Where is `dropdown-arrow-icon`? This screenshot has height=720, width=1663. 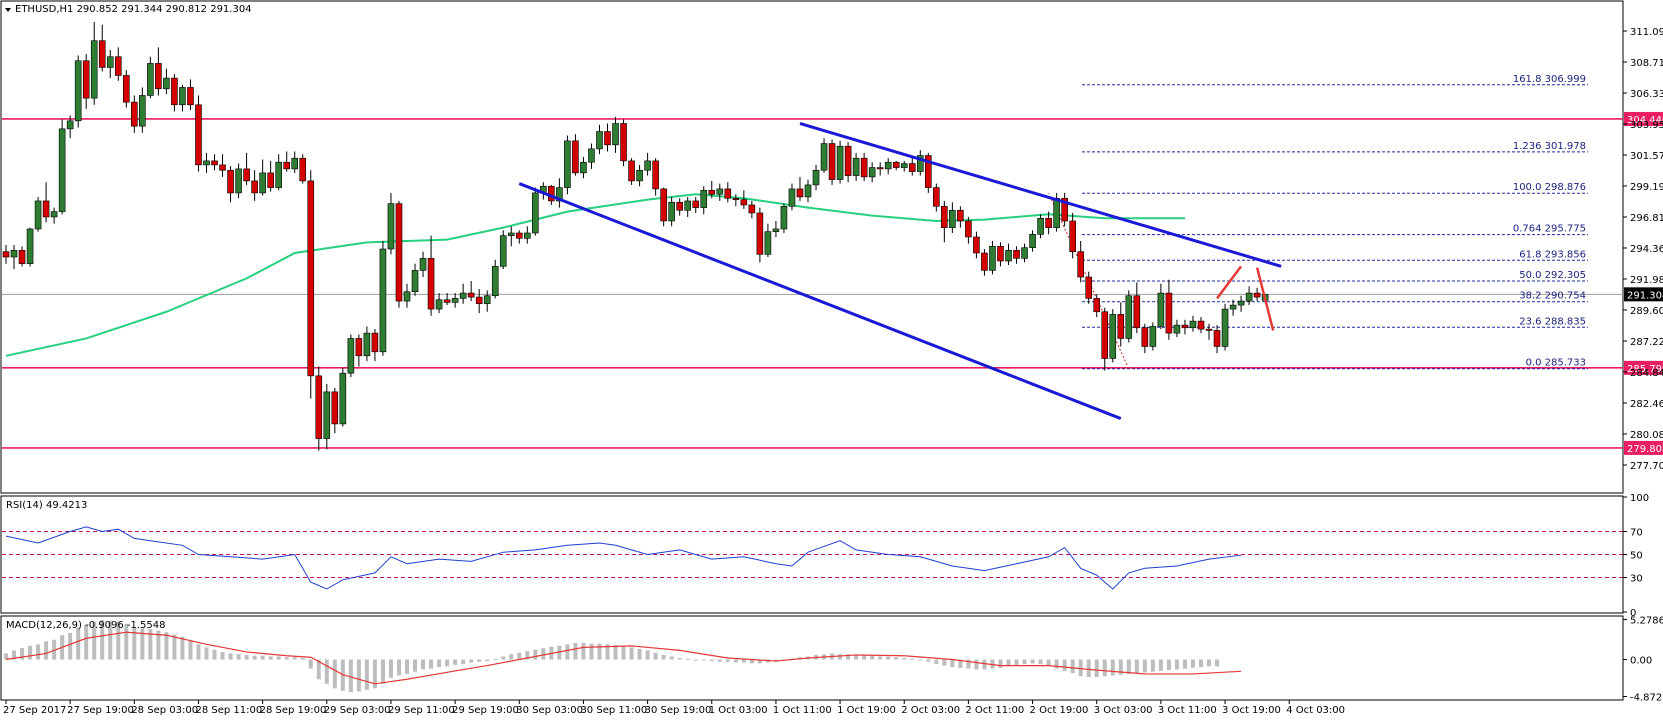
dropdown-arrow-icon is located at coordinates (8, 10).